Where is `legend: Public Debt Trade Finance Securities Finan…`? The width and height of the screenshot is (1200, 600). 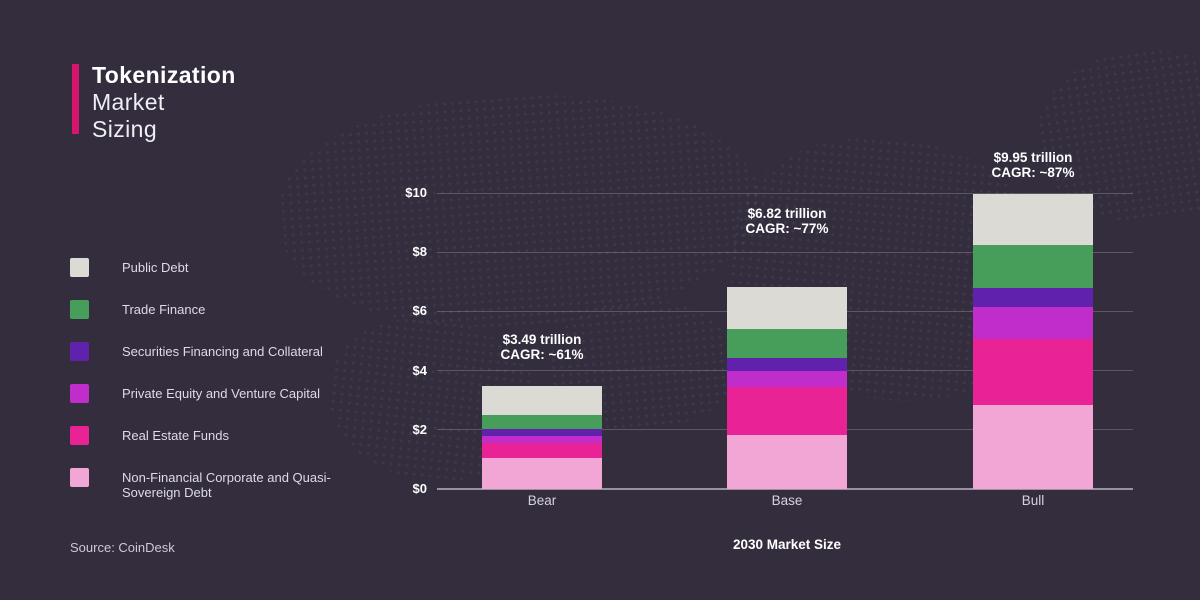 legend: Public Debt Trade Finance Securities Finan… is located at coordinates (216, 388).